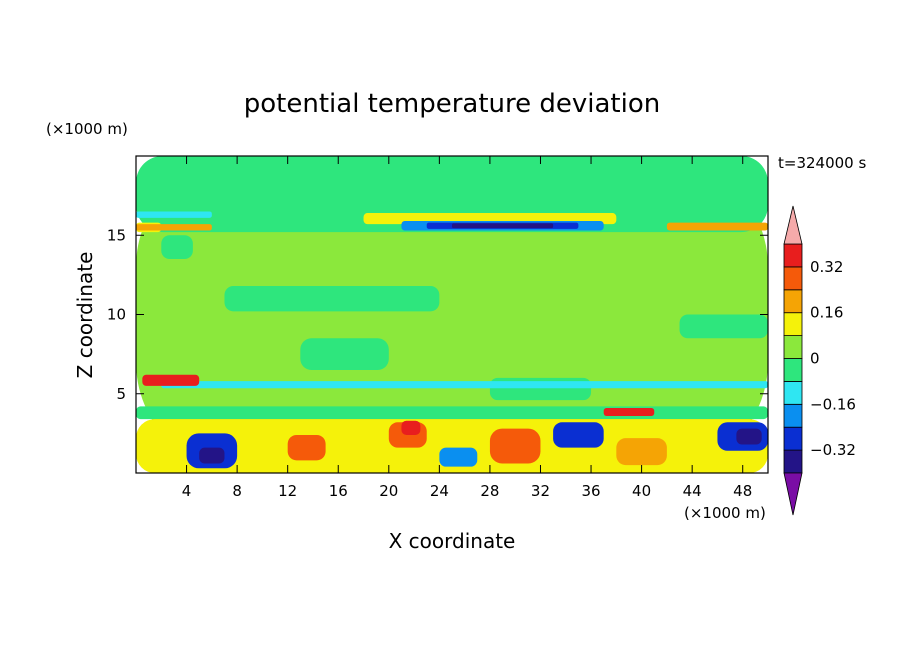 The image size is (904, 658). I want to click on x-tick-label: 24, so click(439, 491).